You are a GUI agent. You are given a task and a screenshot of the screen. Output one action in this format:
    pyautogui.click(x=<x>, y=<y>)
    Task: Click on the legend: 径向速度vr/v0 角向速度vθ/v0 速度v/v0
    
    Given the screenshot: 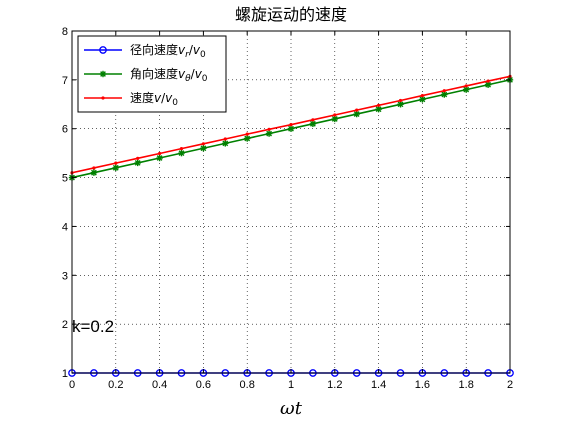 What is the action you would take?
    pyautogui.click(x=152, y=74)
    